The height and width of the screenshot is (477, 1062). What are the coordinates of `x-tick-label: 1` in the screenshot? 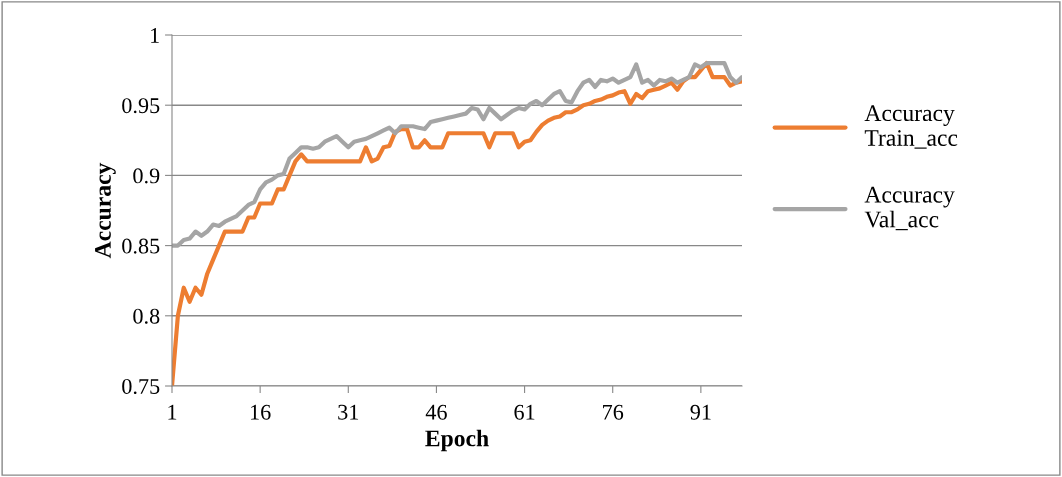 It's located at (172, 412).